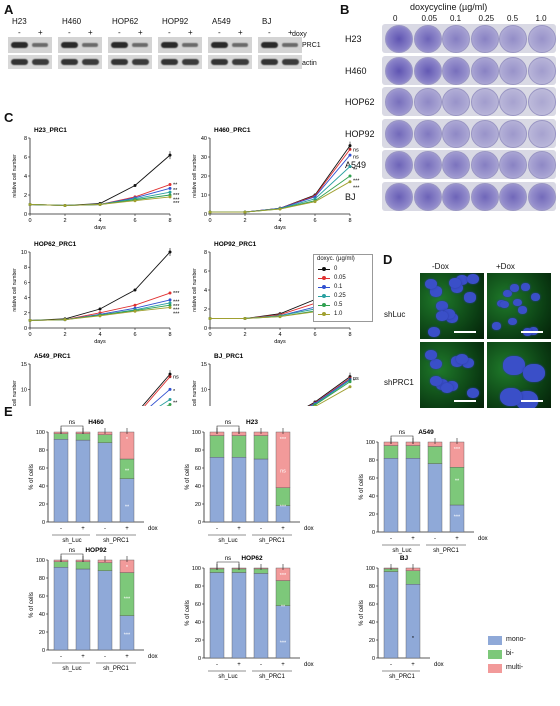  Describe the element at coordinates (127, 568) in the screenshot. I see `significance-mark: *` at that location.